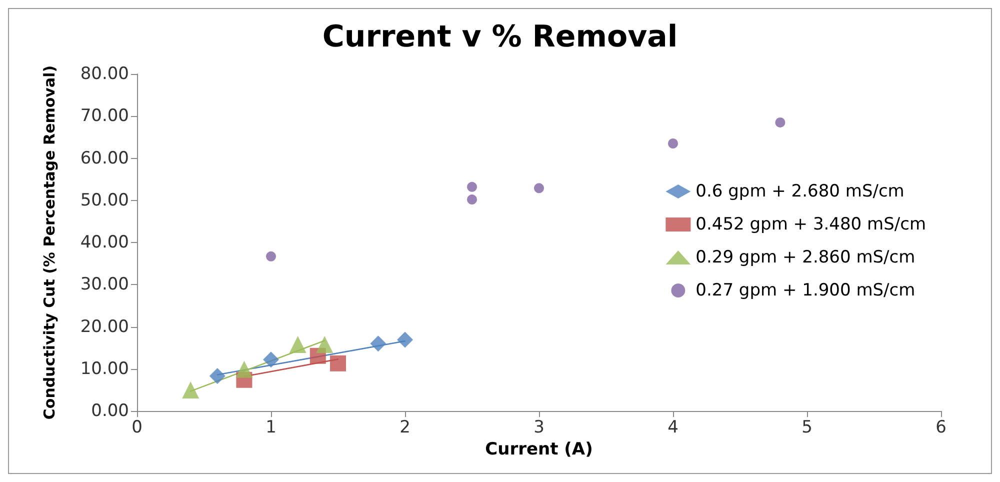 The image size is (1000, 482). Describe the element at coordinates (539, 428) in the screenshot. I see `x-tick-label: 3` at that location.